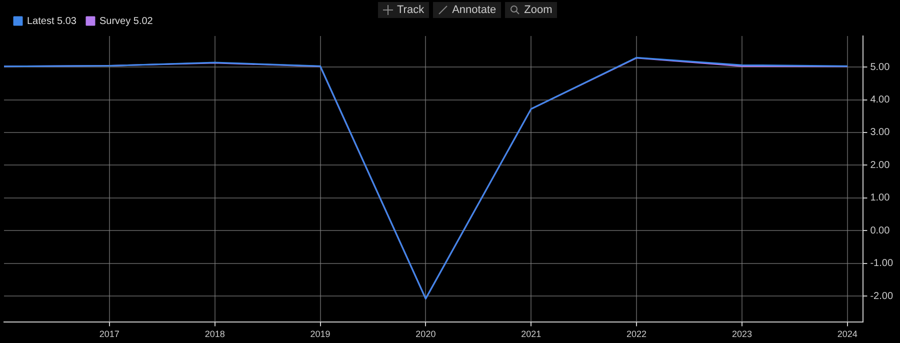 The image size is (900, 343). Describe the element at coordinates (109, 334) in the screenshot. I see `x-tick-label: 2017` at that location.